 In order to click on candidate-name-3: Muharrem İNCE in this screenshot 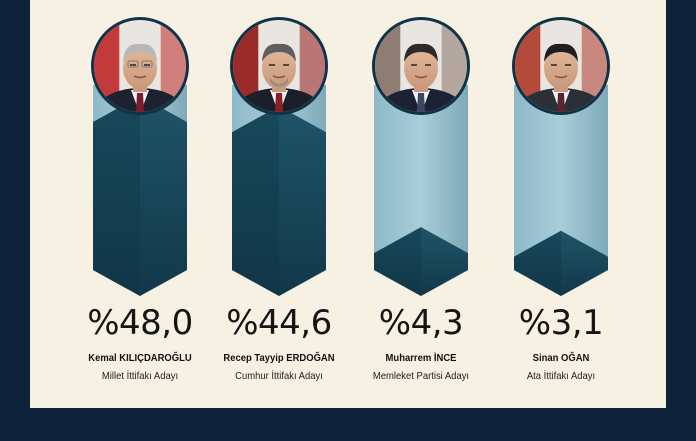, I will do `click(421, 358)`.